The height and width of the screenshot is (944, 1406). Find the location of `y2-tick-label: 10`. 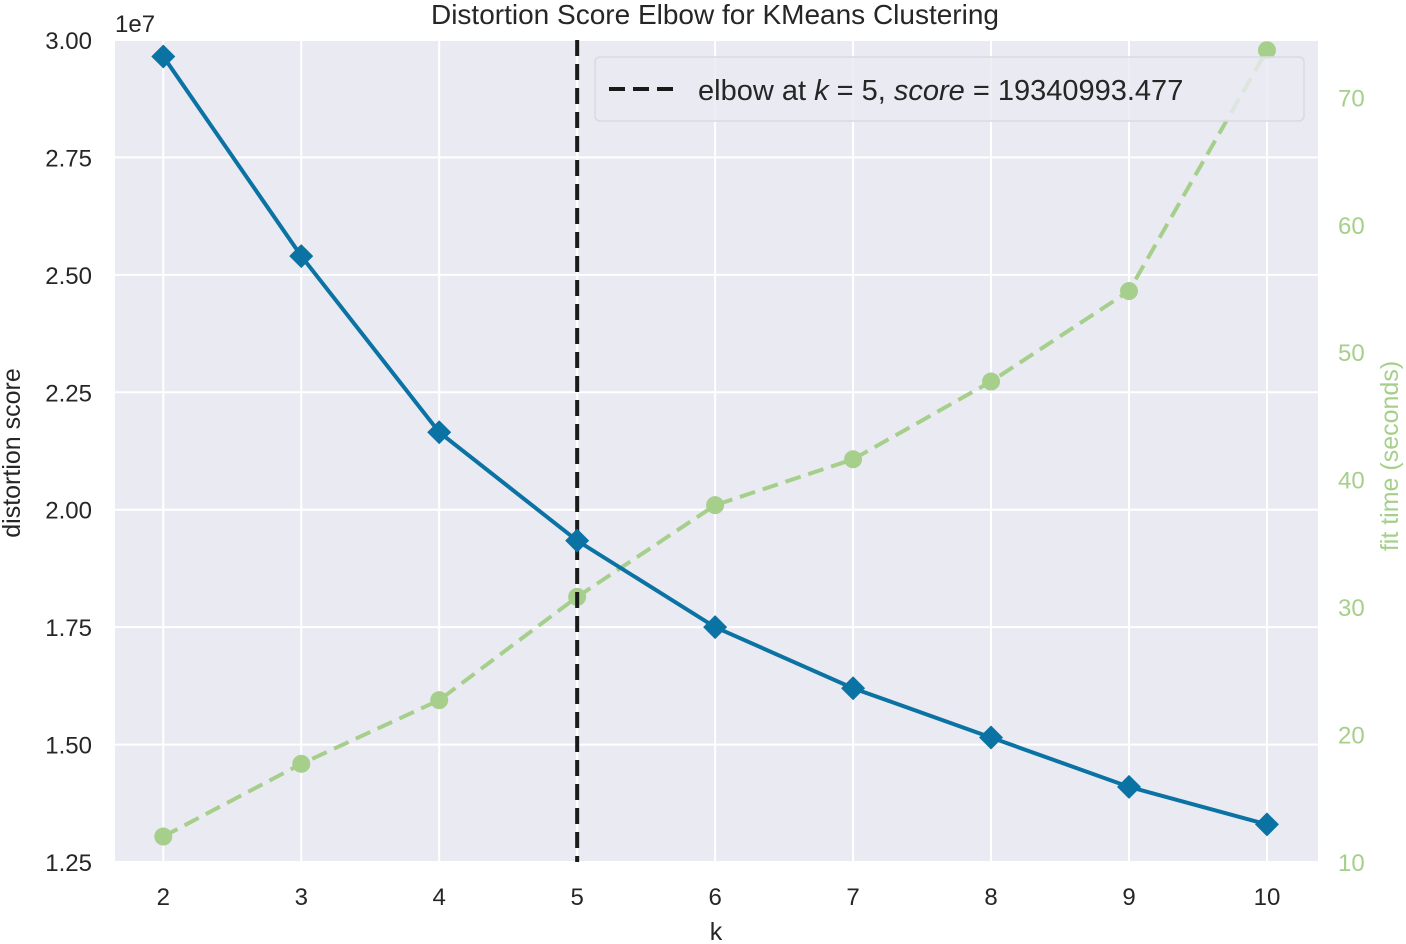

y2-tick-label: 10 is located at coordinates (1351, 863).